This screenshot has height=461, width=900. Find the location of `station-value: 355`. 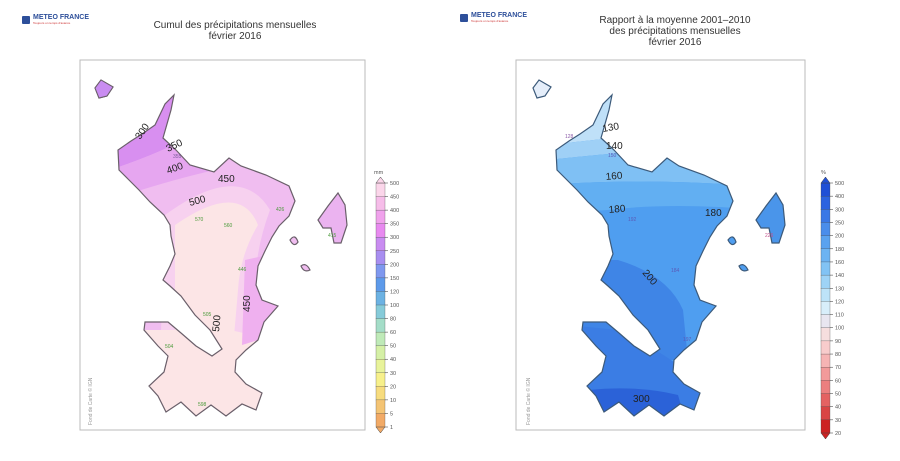

station-value: 355 is located at coordinates (177, 157).